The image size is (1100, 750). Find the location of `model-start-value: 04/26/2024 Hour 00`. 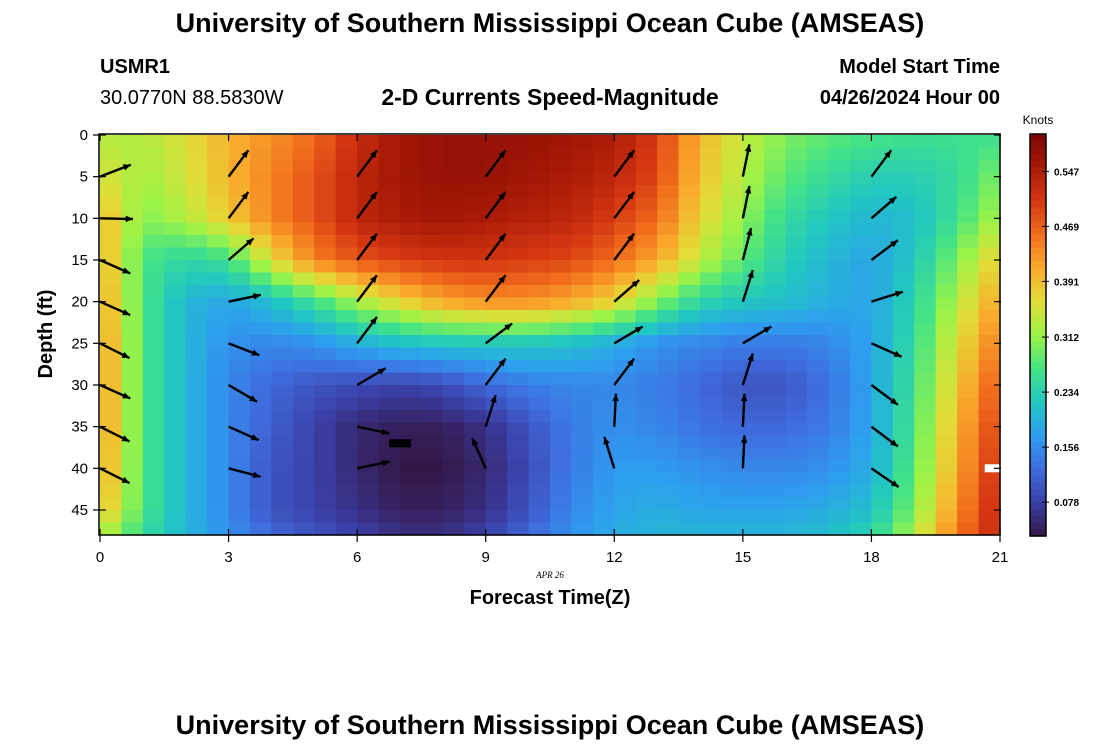

model-start-value: 04/26/2024 Hour 00 is located at coordinates (909, 98).